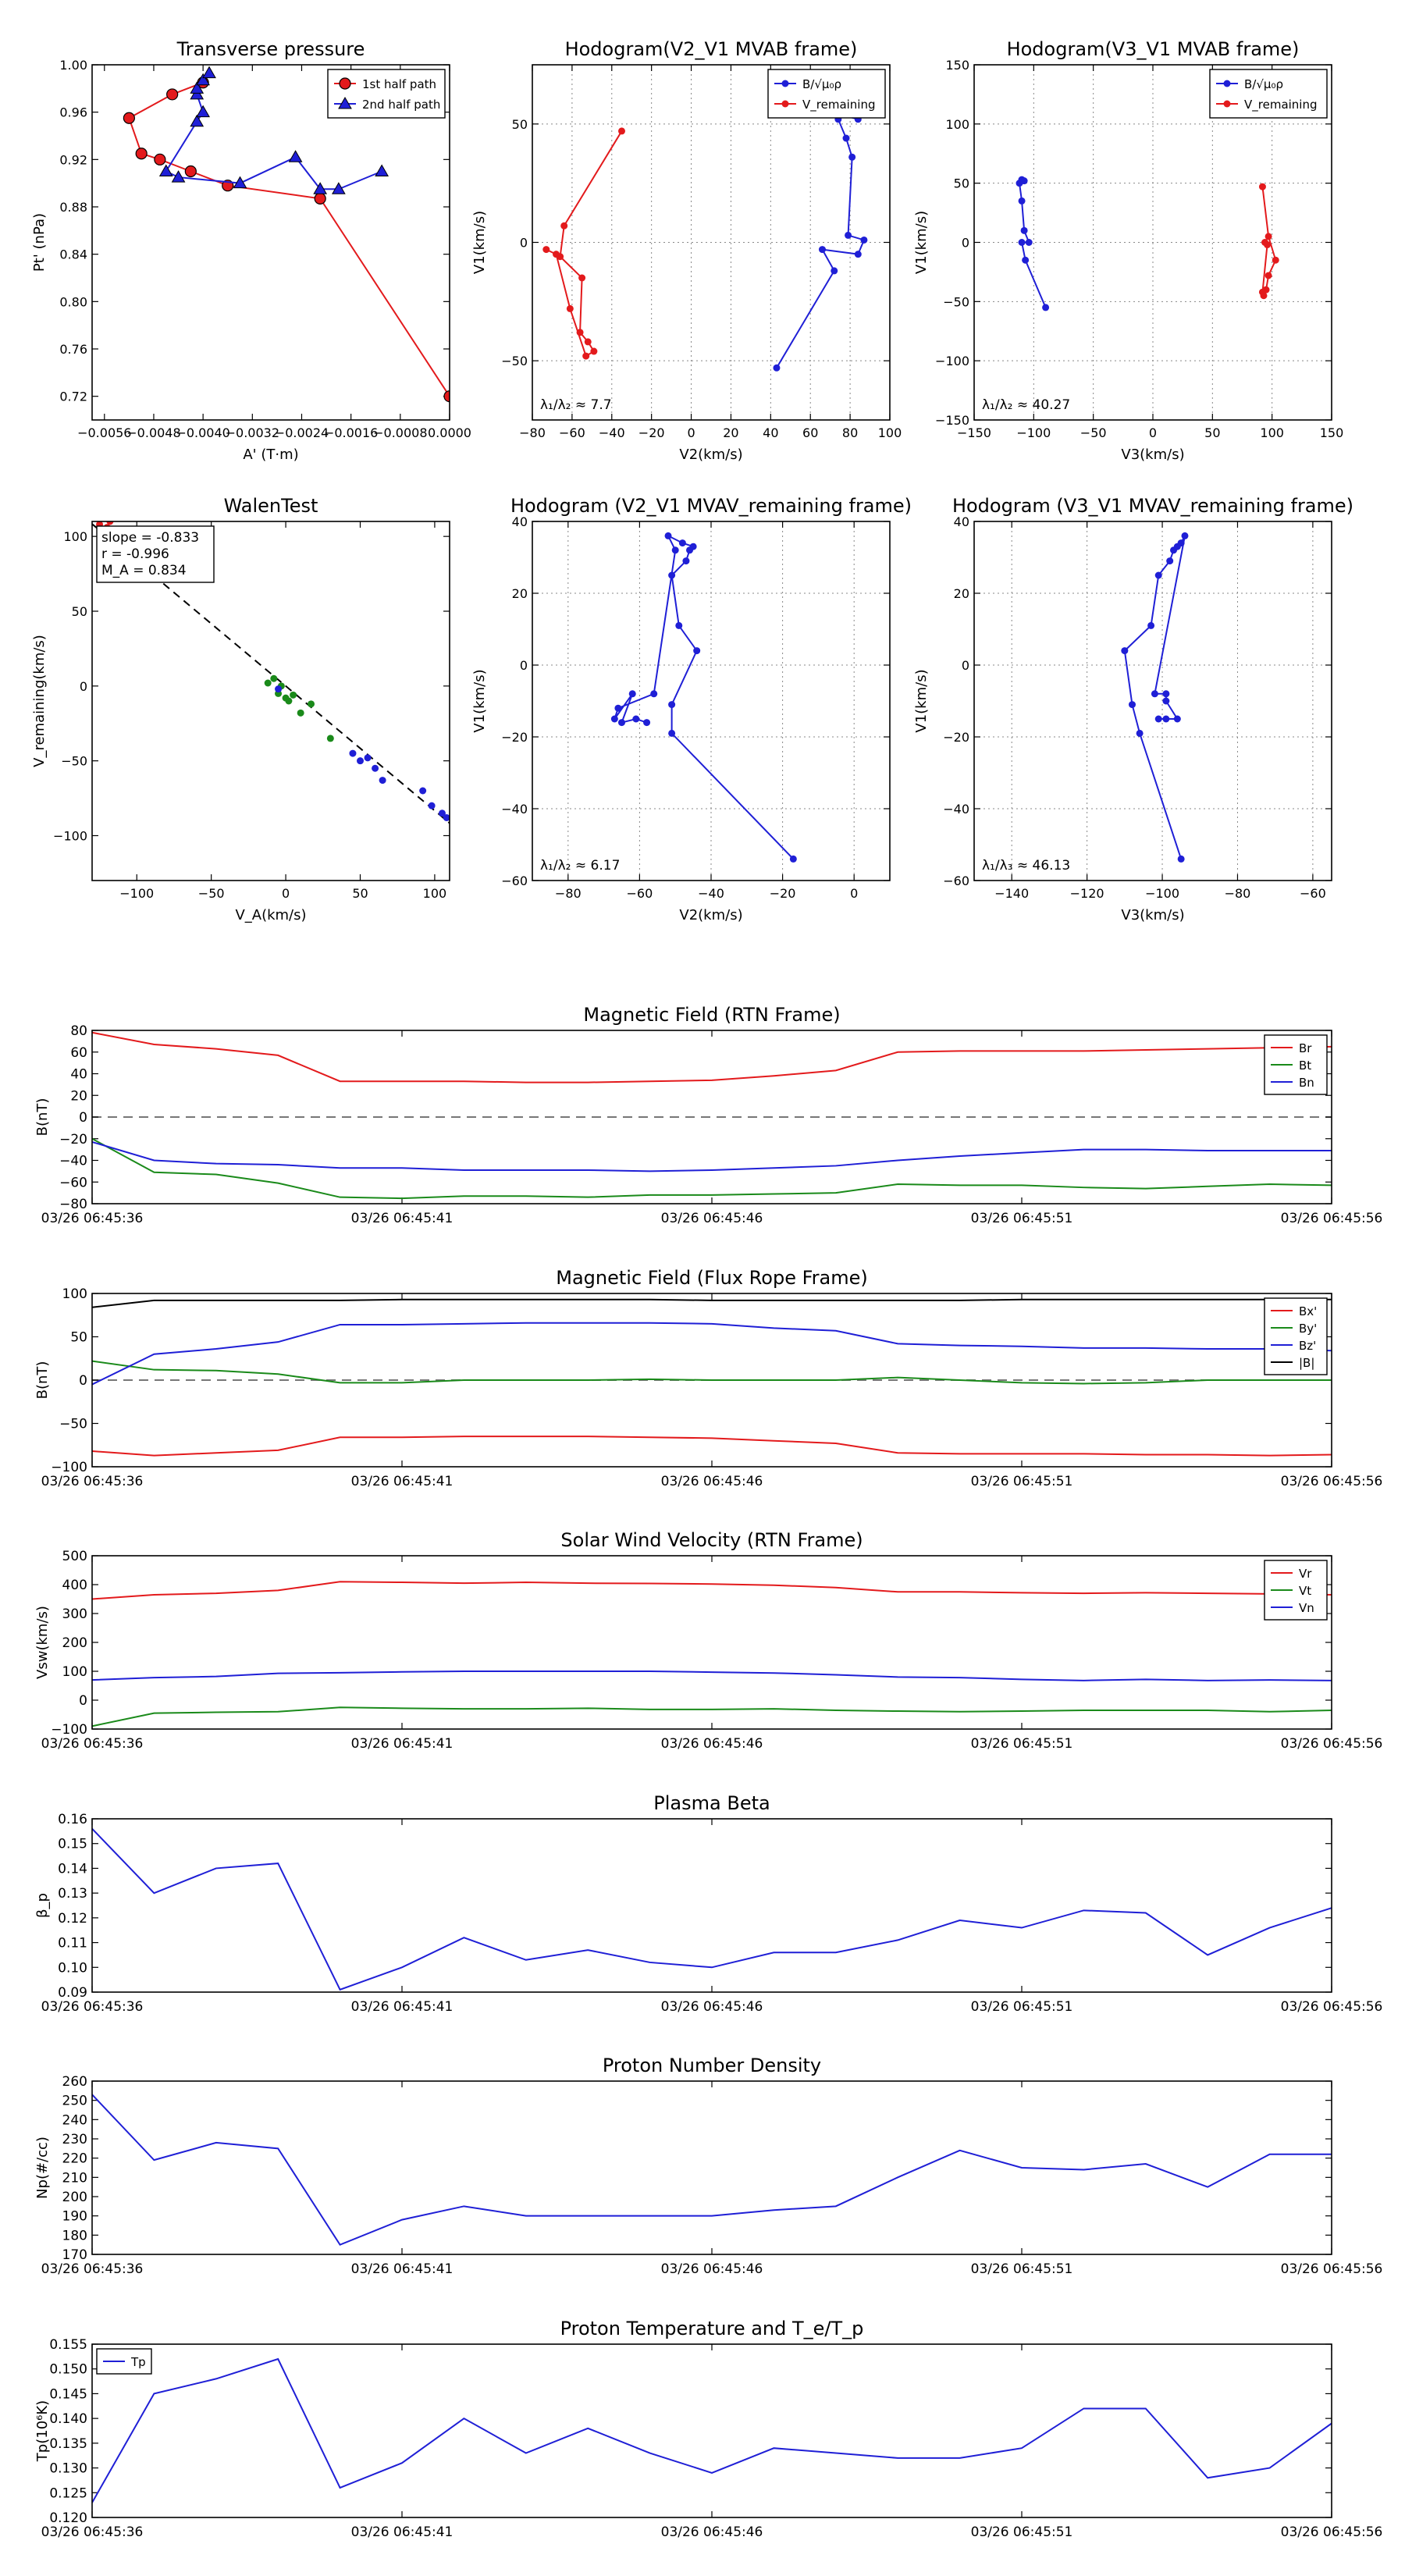 The image size is (1405, 2576). Describe the element at coordinates (712, 1909) in the screenshot. I see `series-line-beta` at that location.